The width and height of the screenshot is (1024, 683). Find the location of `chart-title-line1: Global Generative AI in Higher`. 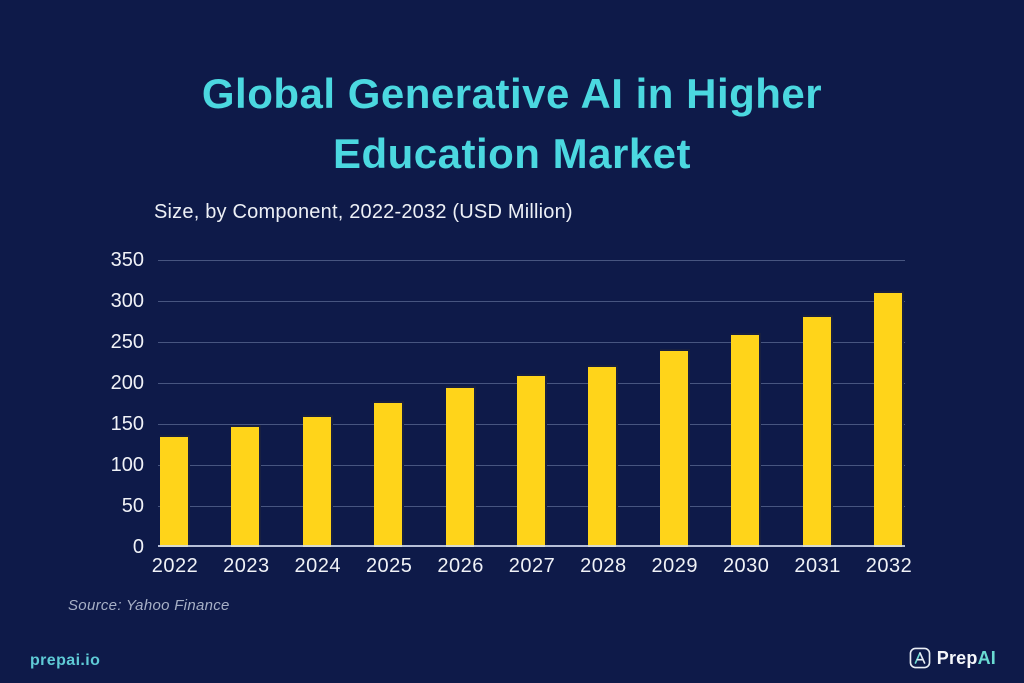

chart-title-line1: Global Generative AI in Higher is located at coordinates (512, 93).